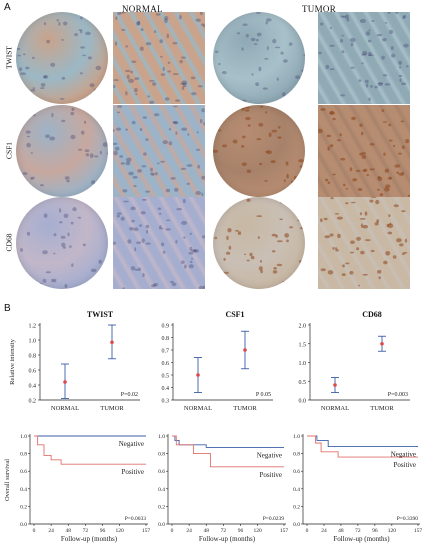  I want to click on y-tick-label: 0.7, so click(166, 352).